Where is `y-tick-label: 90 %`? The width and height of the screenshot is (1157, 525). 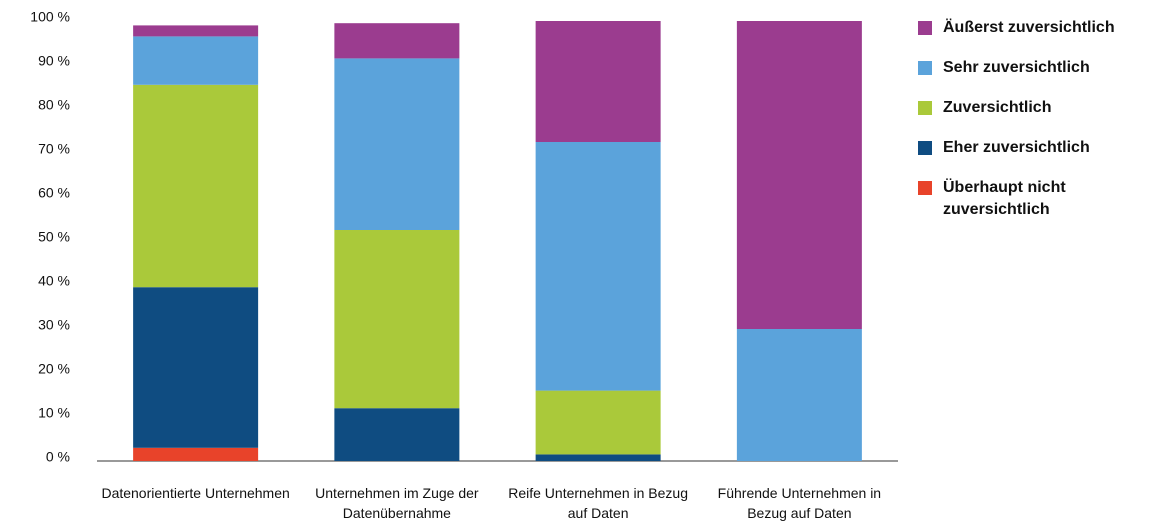
y-tick-label: 90 % is located at coordinates (54, 61).